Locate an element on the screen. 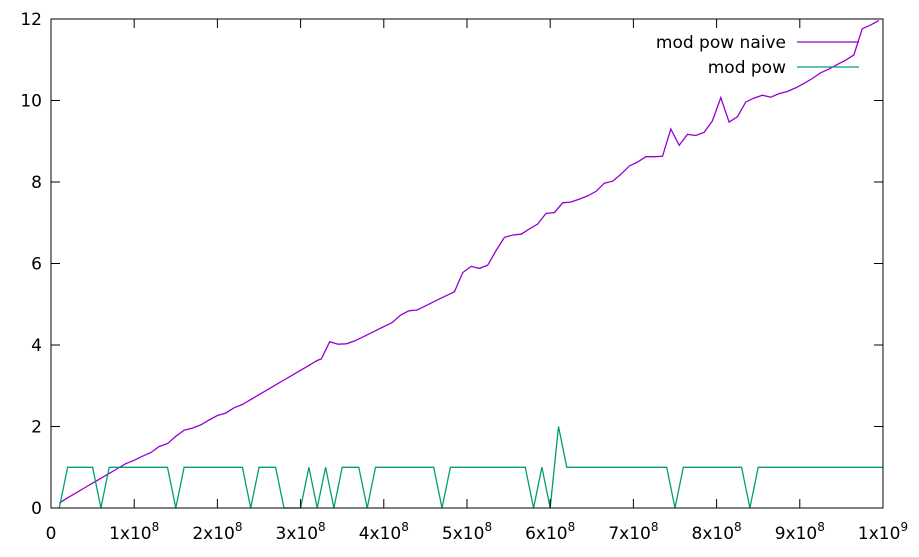  x-tick-label: 5x10⁸ is located at coordinates (467, 532).